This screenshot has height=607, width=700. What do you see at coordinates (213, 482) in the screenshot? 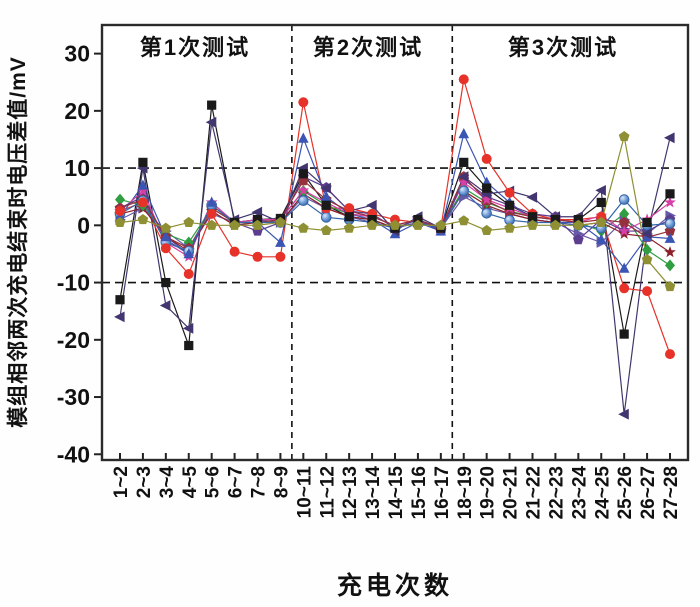
I see `svg-text: 5~6` at bounding box center [213, 482].